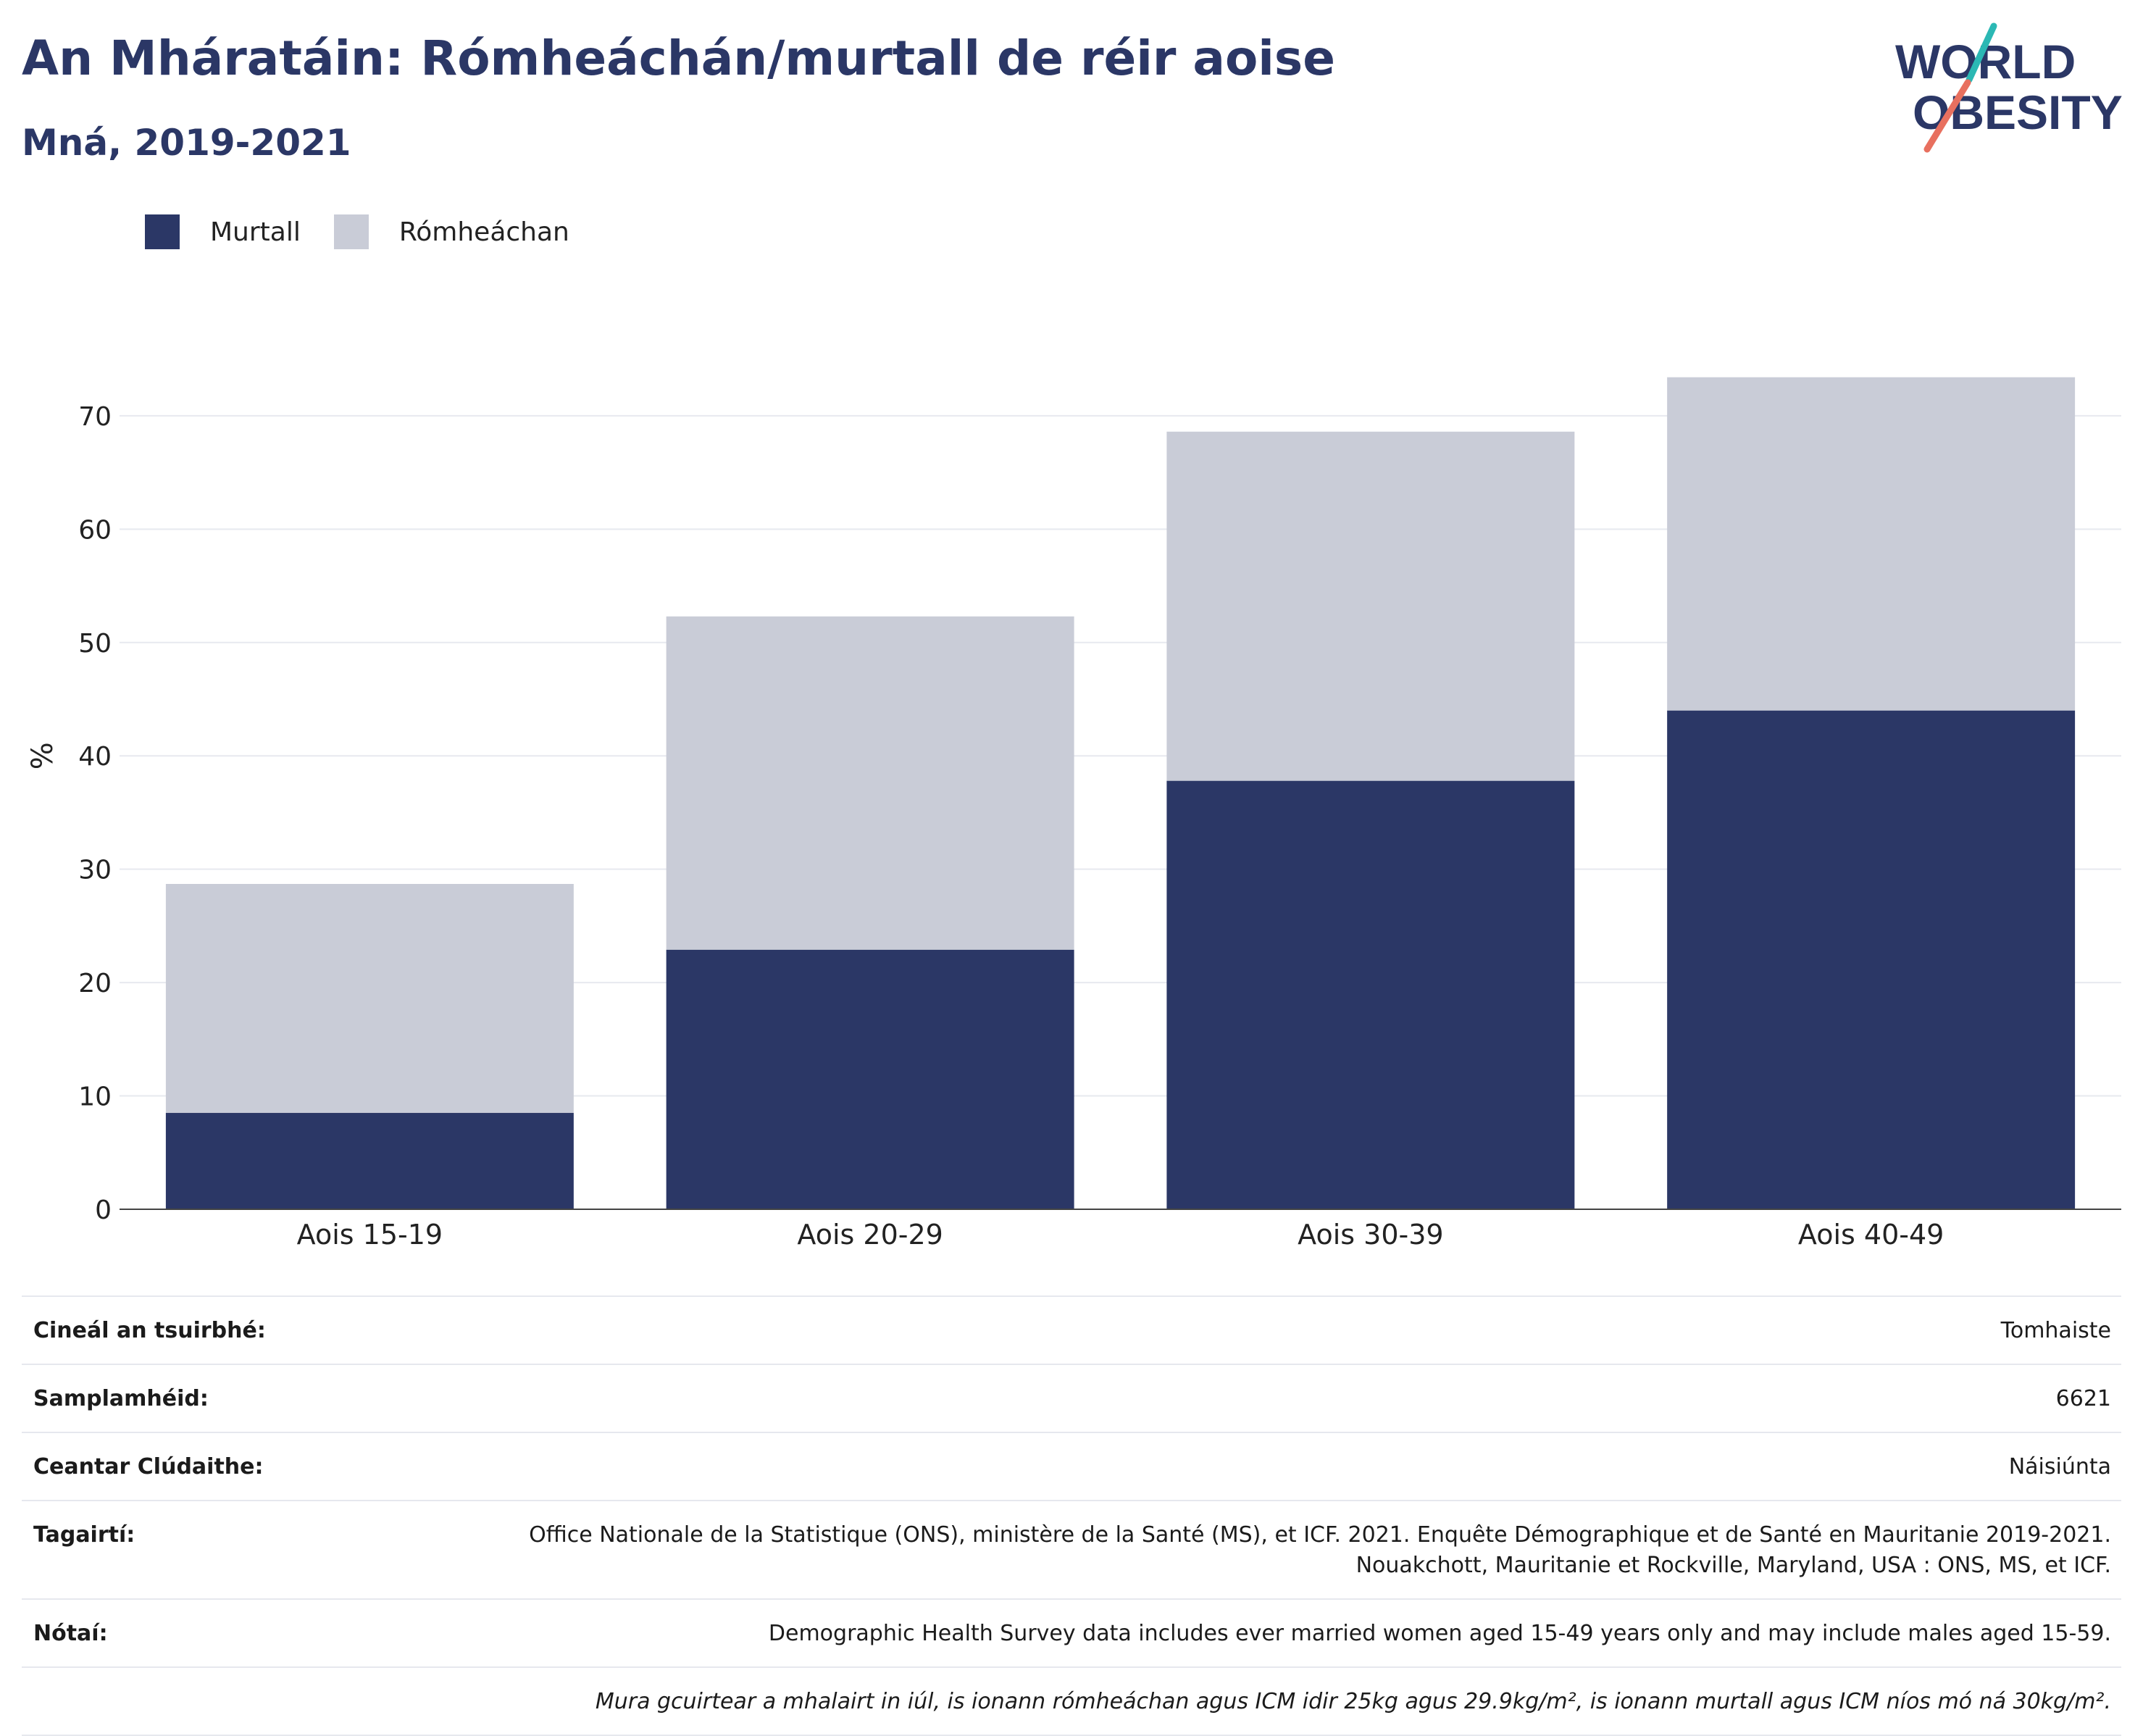 The height and width of the screenshot is (1736, 2143). Describe the element at coordinates (1071, 1398) in the screenshot. I see `info-row-sample-size: Samplamhéid: 6621` at that location.